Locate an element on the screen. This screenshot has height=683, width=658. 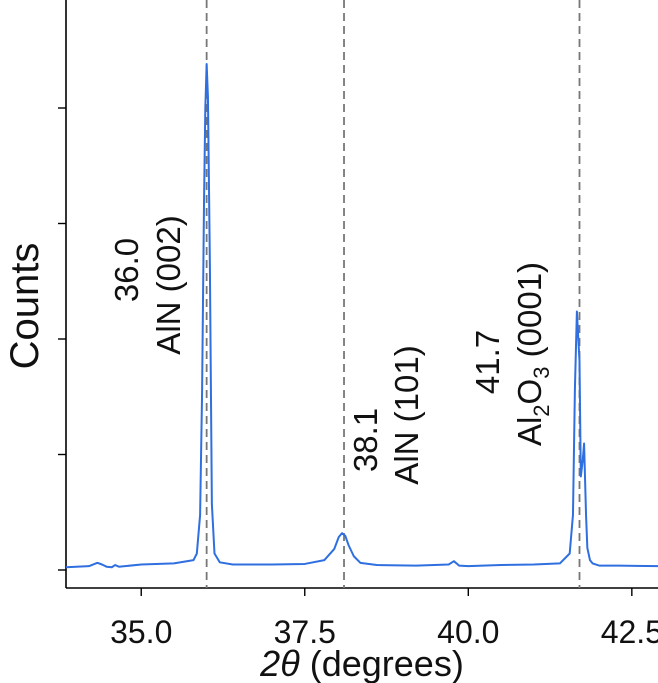
al2o3-al: Al is located at coordinates (529, 431).